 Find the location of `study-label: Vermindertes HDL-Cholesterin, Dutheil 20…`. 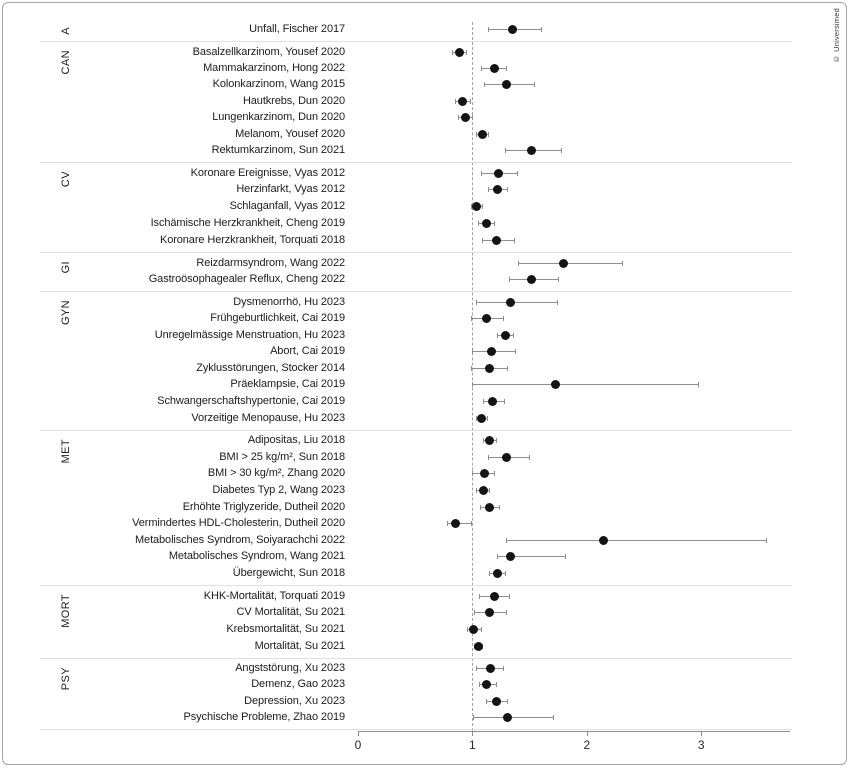

study-label: Vermindertes HDL-Cholesterin, Dutheil 20… is located at coordinates (238, 523).